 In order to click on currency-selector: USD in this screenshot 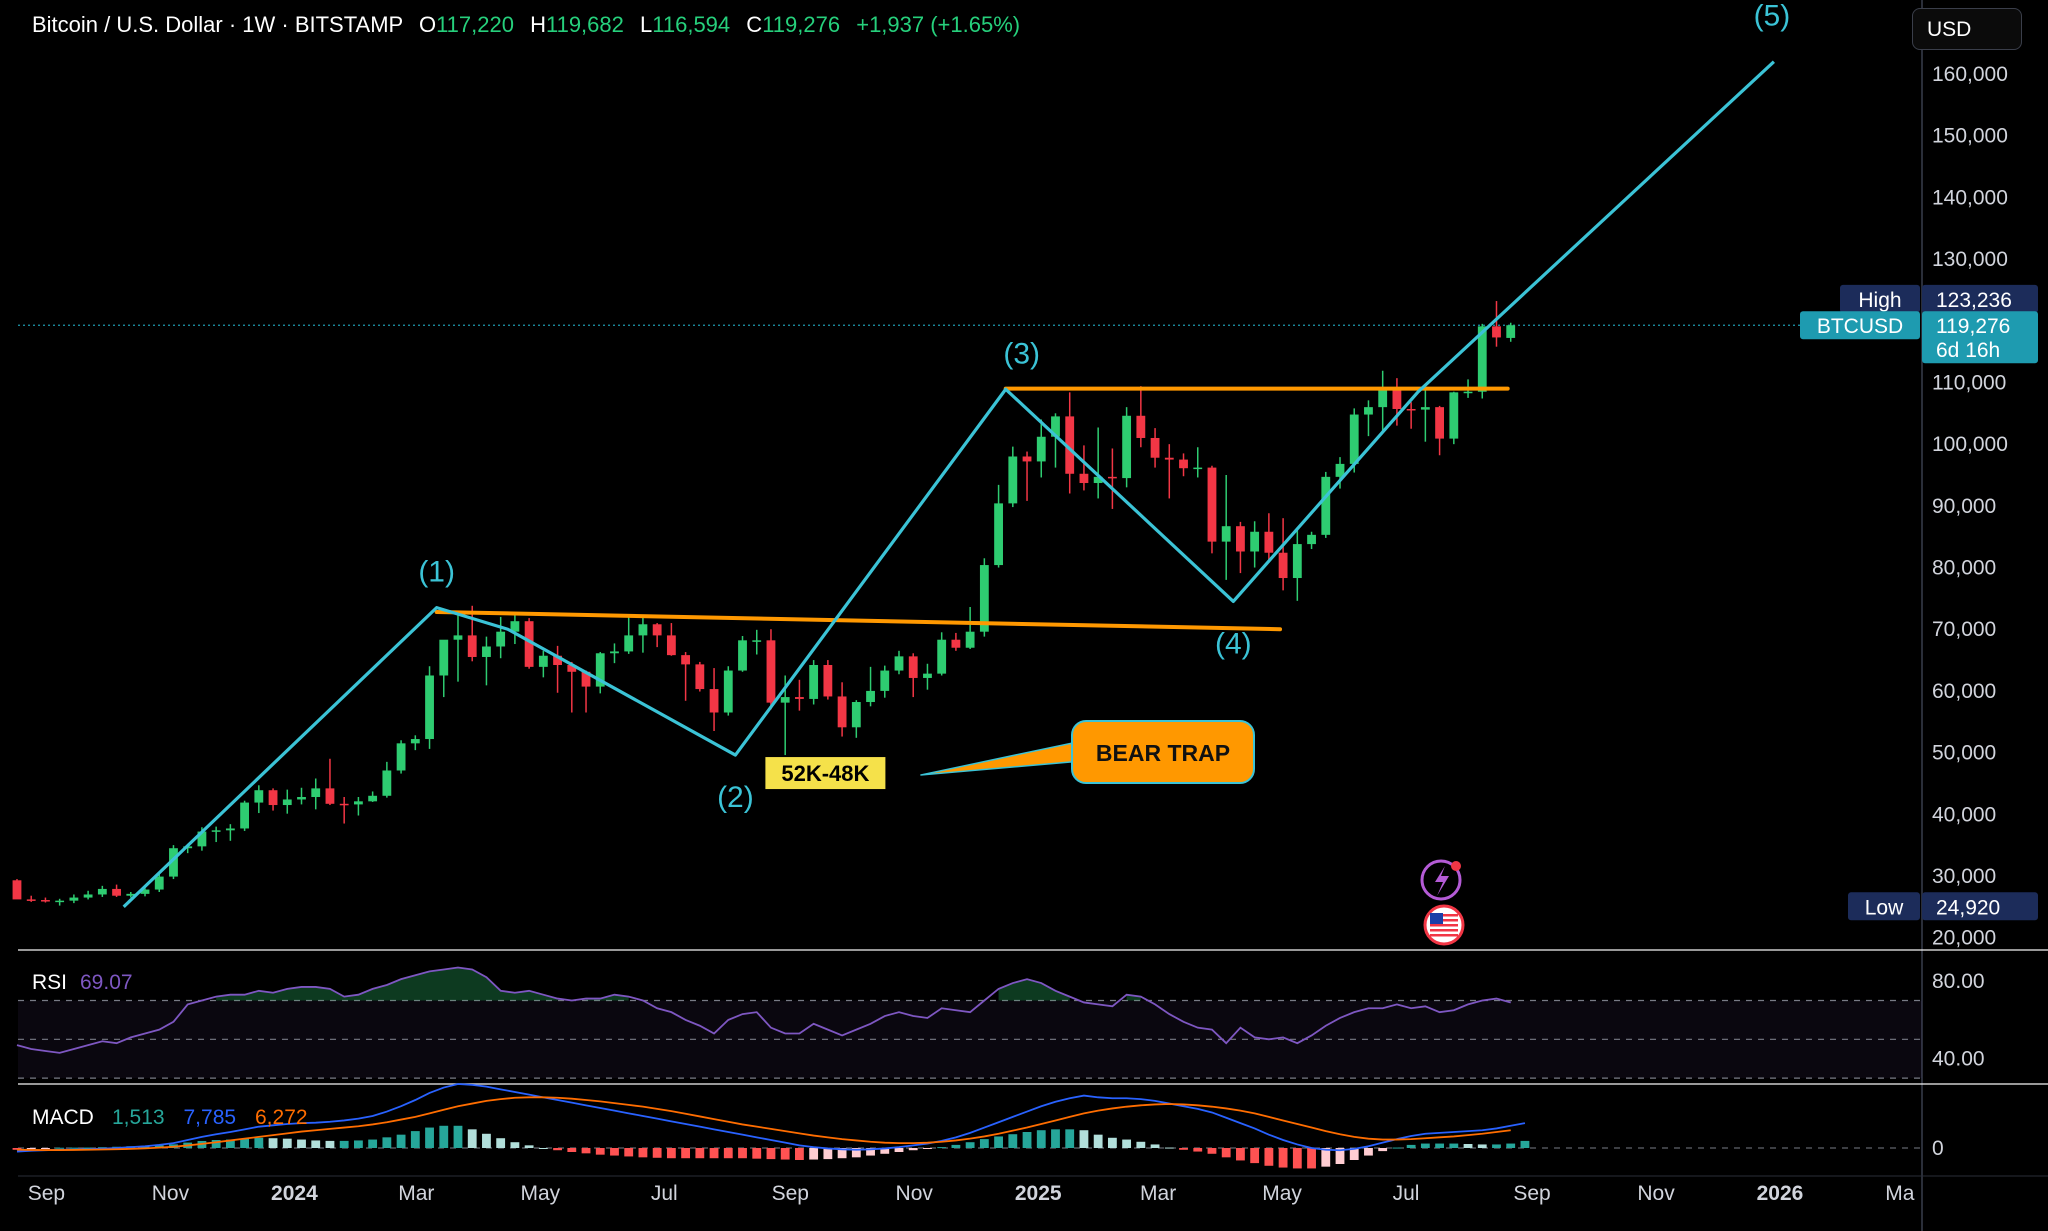, I will do `click(1967, 29)`.